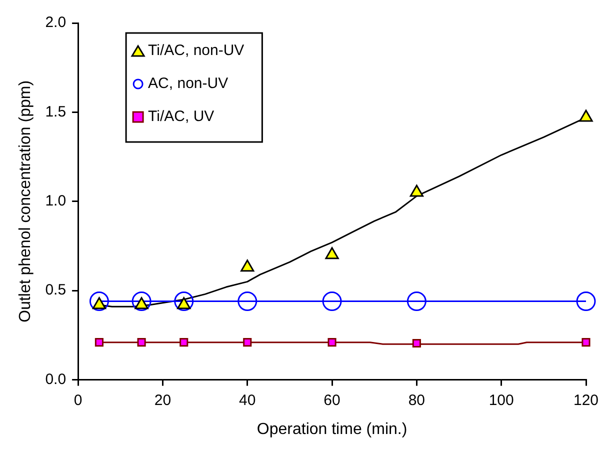  I want to click on x-tick-label: 0, so click(78, 400).